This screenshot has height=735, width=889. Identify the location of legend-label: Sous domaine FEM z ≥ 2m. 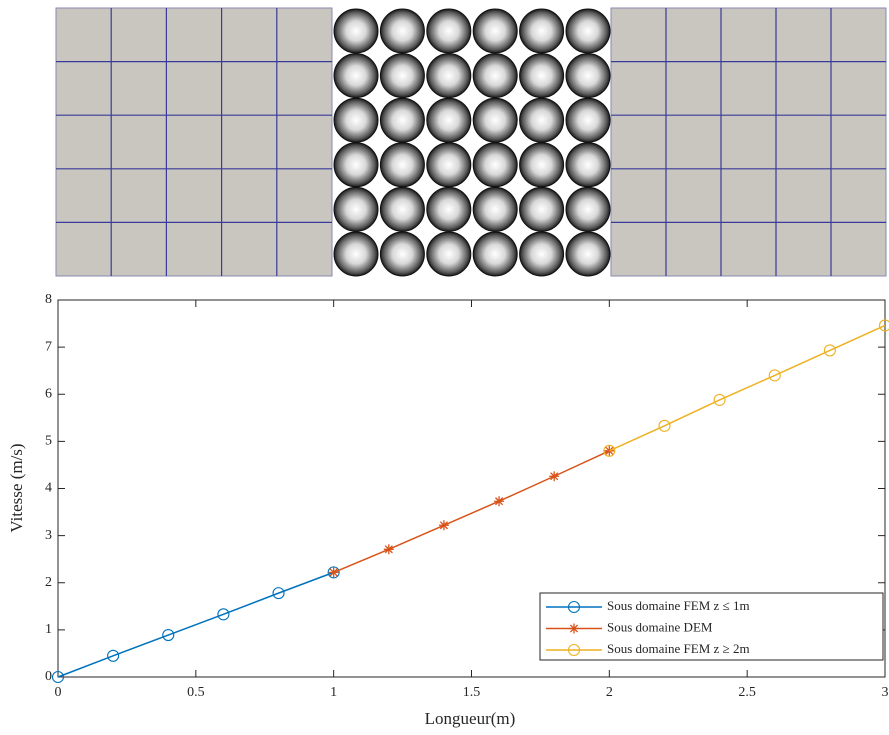
(678, 648).